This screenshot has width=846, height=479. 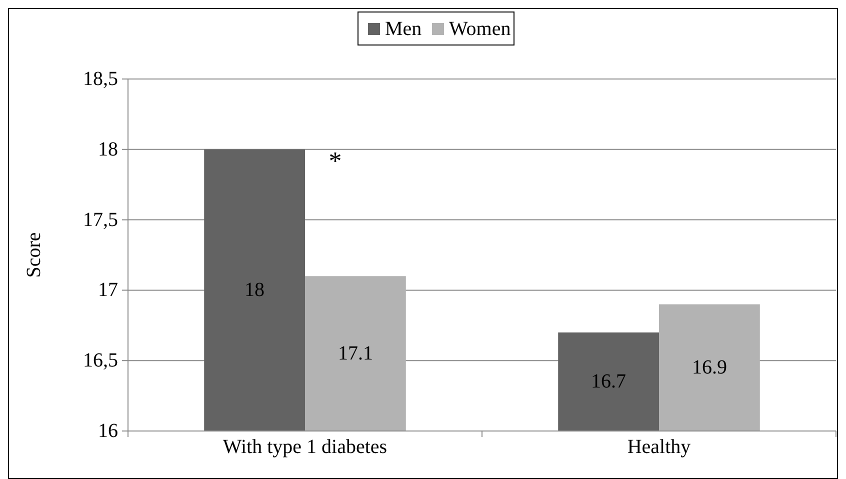 What do you see at coordinates (100, 79) in the screenshot?
I see `y-tick-label: 18,5` at bounding box center [100, 79].